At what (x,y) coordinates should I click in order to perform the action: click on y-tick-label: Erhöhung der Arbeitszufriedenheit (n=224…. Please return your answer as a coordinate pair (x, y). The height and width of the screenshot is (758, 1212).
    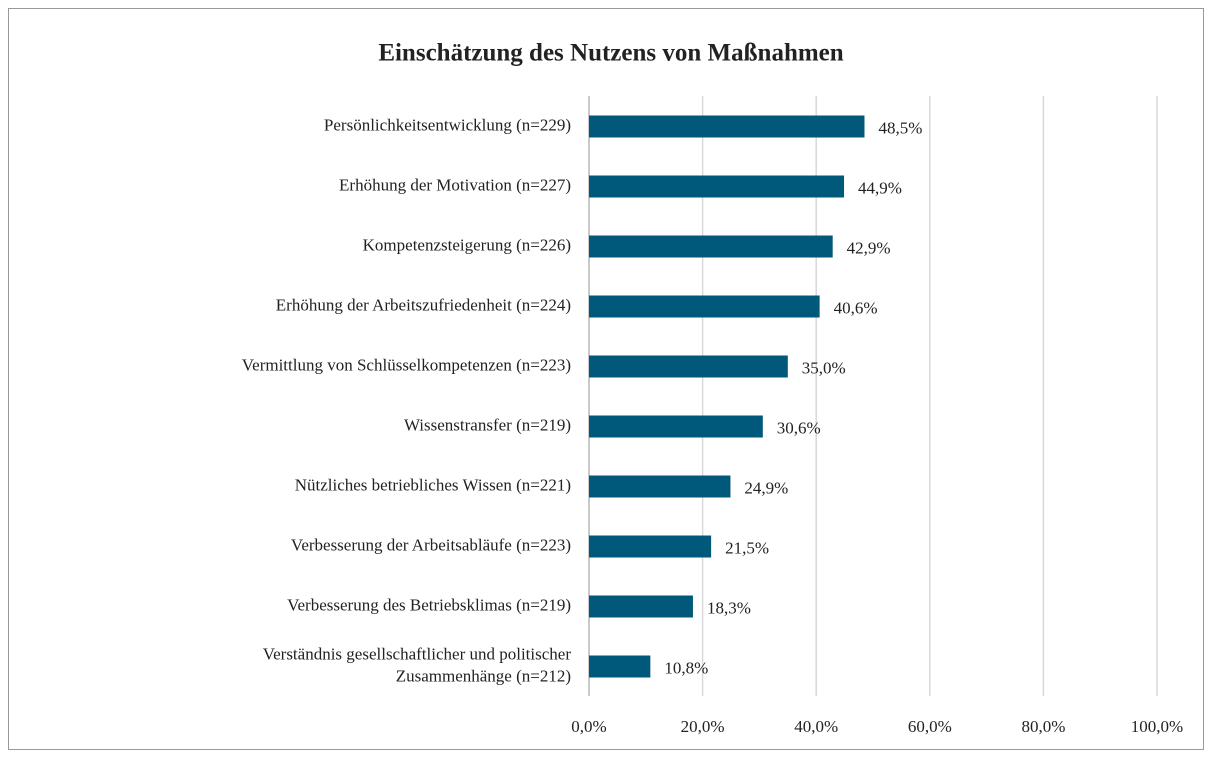
    Looking at the image, I should click on (423, 304).